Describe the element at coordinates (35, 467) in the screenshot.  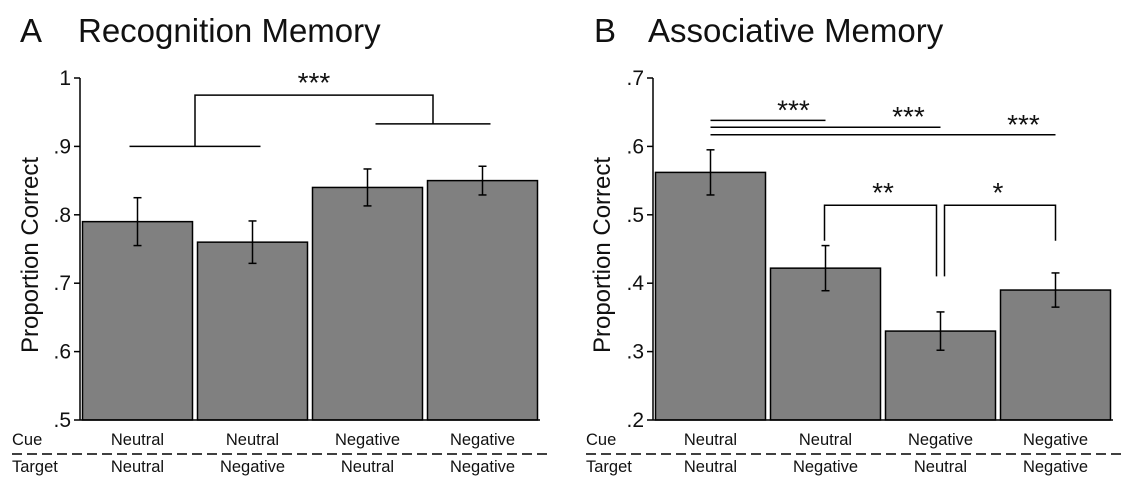
I see `panel-a-row-label-target: Target` at that location.